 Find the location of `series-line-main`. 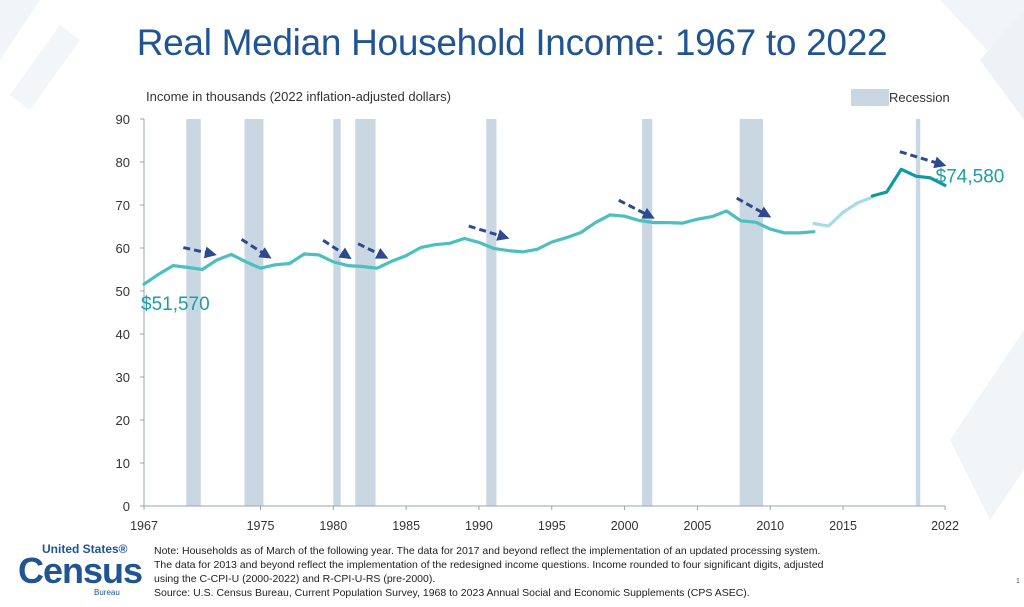

series-line-main is located at coordinates (479, 247).